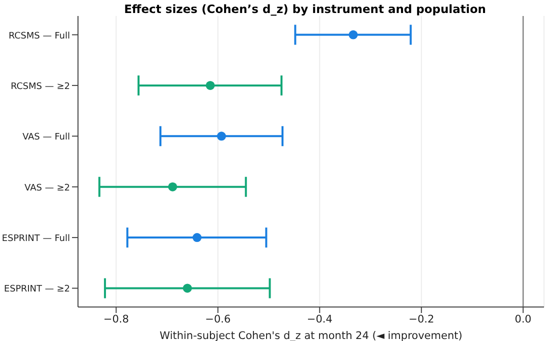 This screenshot has height=341, width=550. What do you see at coordinates (37, 289) in the screenshot?
I see `y-tick-label: ESPRINT — ≥2` at bounding box center [37, 289].